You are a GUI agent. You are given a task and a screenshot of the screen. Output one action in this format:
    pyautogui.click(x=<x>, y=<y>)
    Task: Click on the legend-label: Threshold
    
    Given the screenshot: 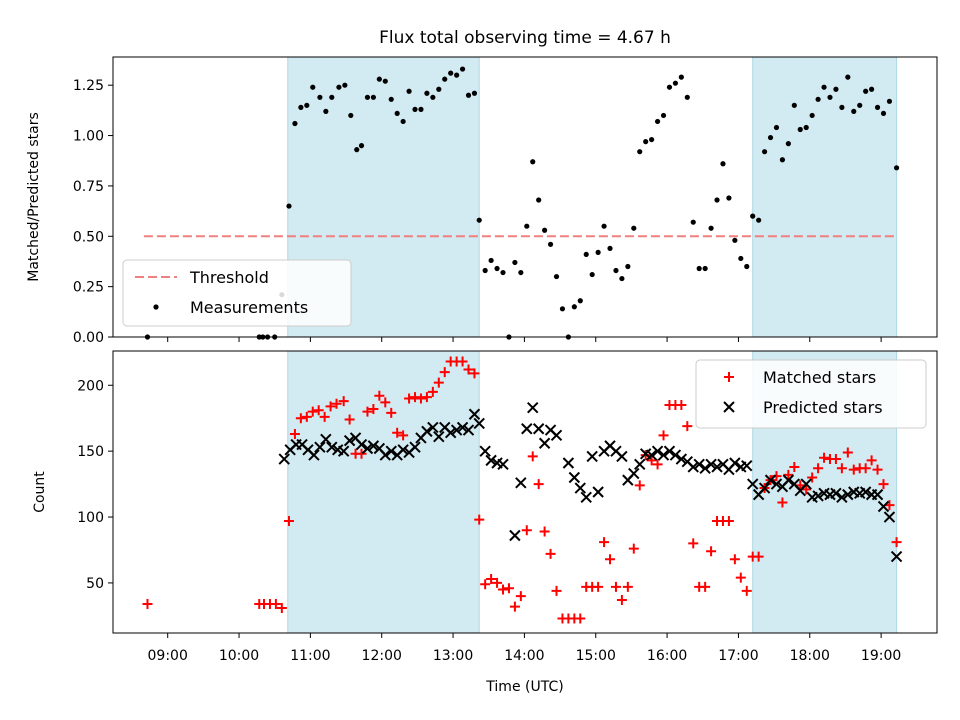 What is the action you would take?
    pyautogui.click(x=229, y=277)
    